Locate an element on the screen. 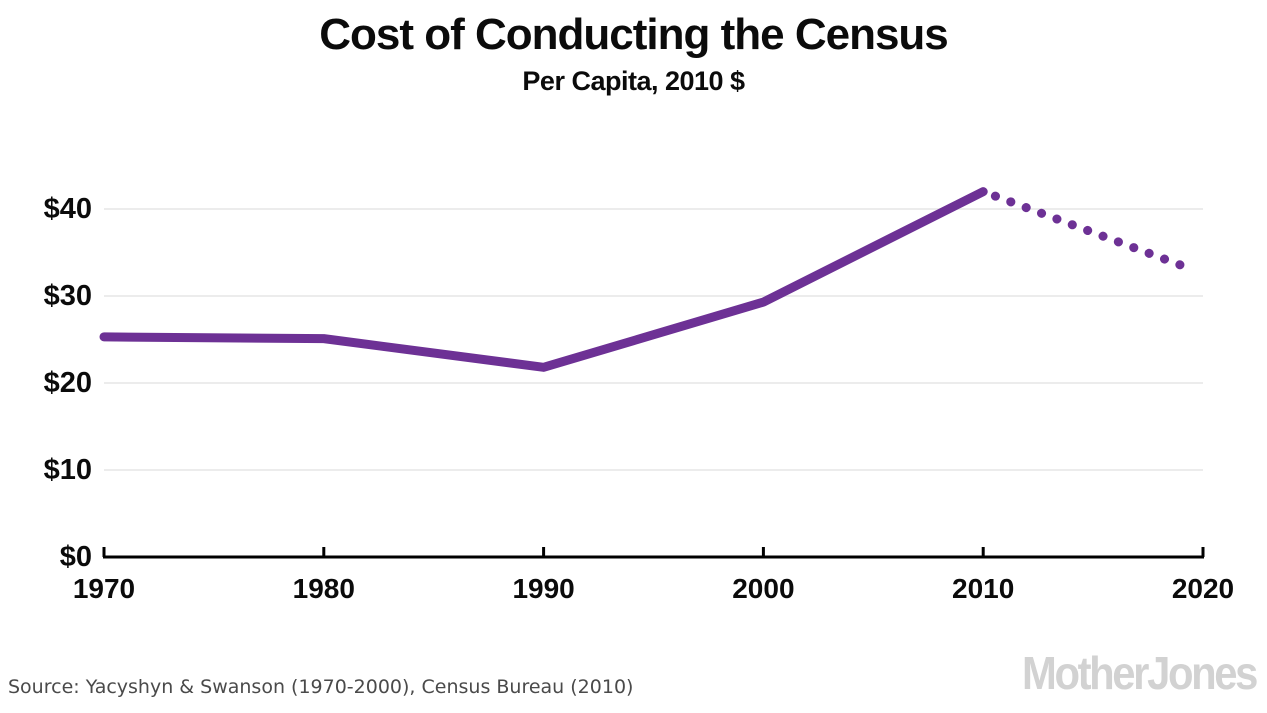  y-axis-tick-label: $40 is located at coordinates (67, 209).